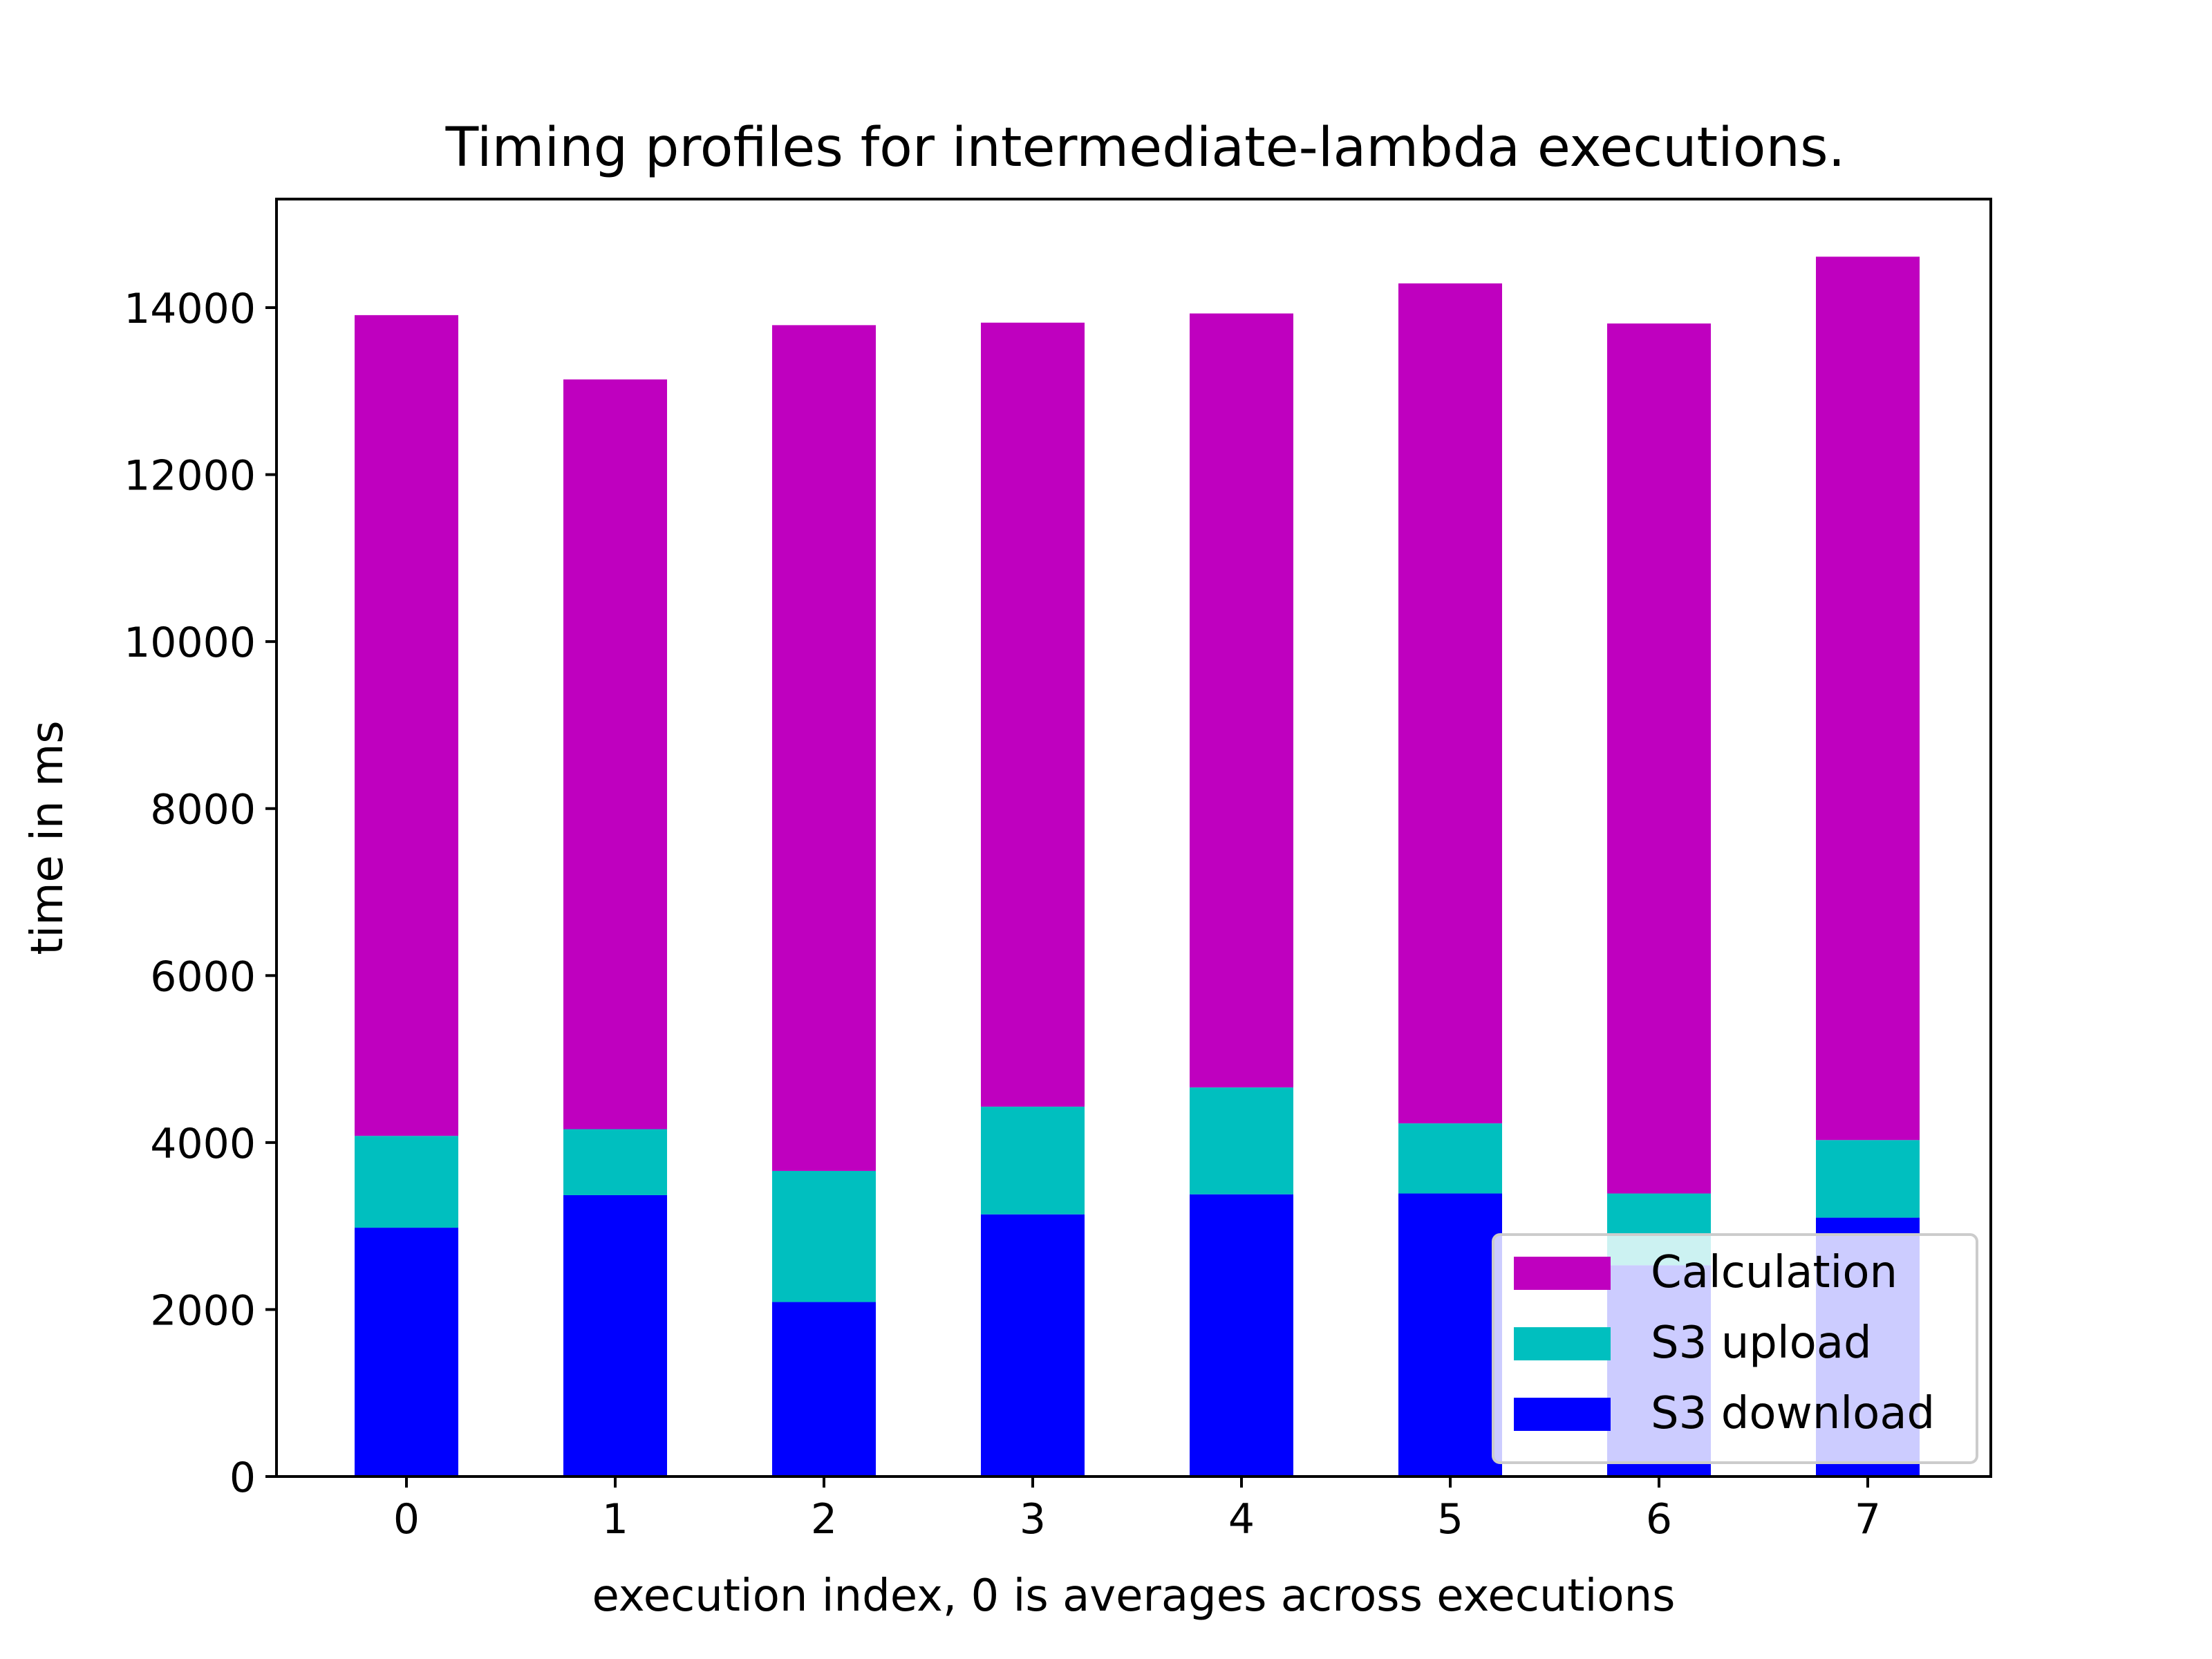 This screenshot has width=2212, height=1659. I want to click on legend: Calculation S3 upload S3 download, so click(1735, 1349).